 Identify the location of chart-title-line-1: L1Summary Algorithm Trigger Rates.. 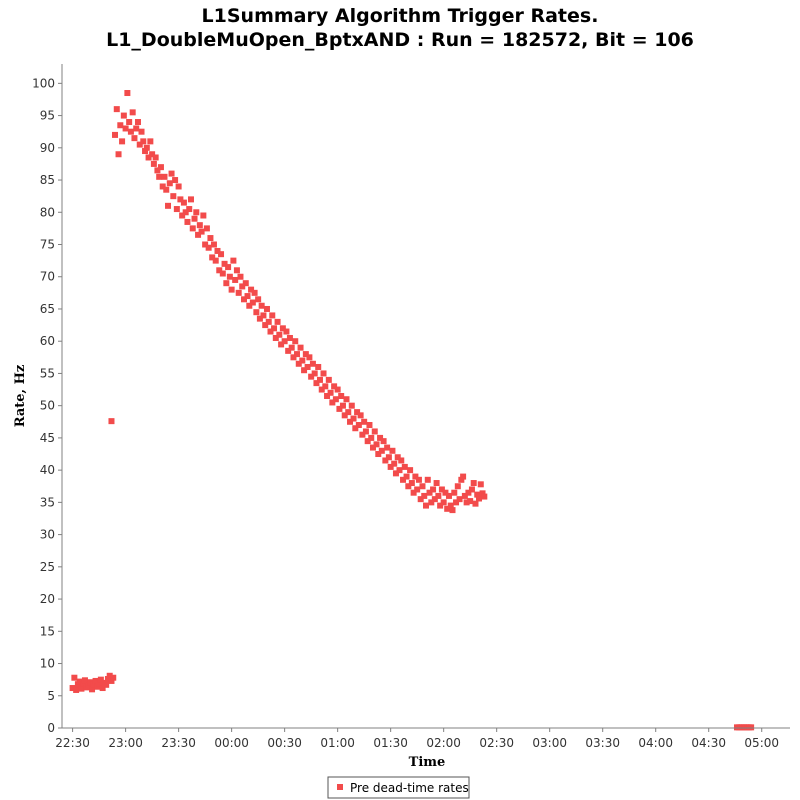
(400, 16).